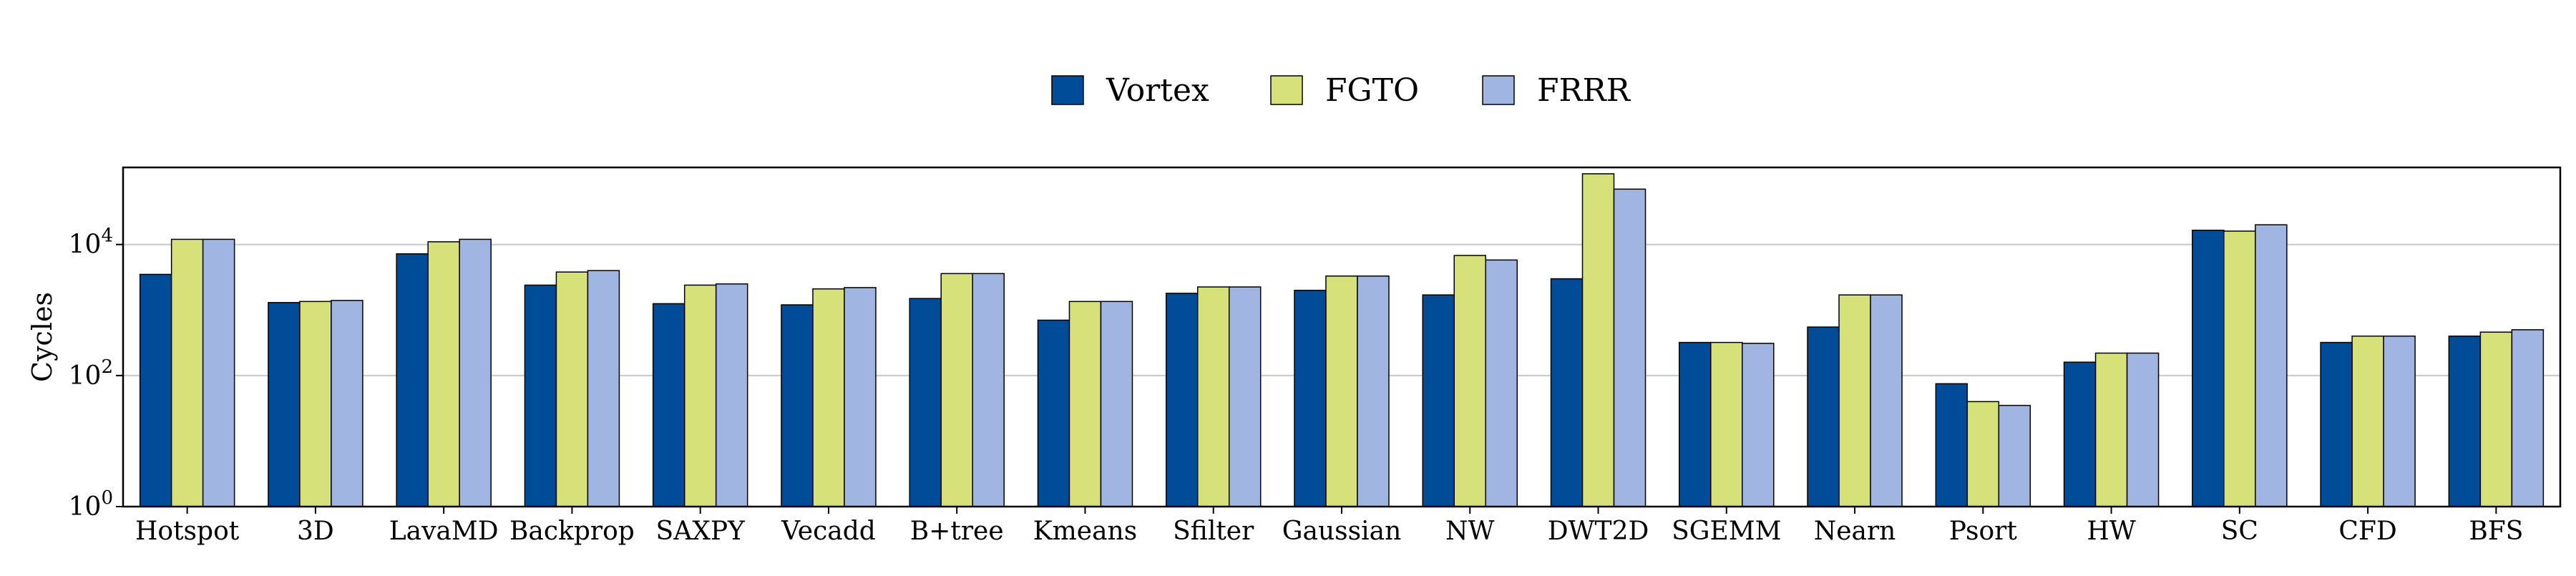 The width and height of the screenshot is (2576, 576). I want to click on x-tick-label: B+tree, so click(957, 531).